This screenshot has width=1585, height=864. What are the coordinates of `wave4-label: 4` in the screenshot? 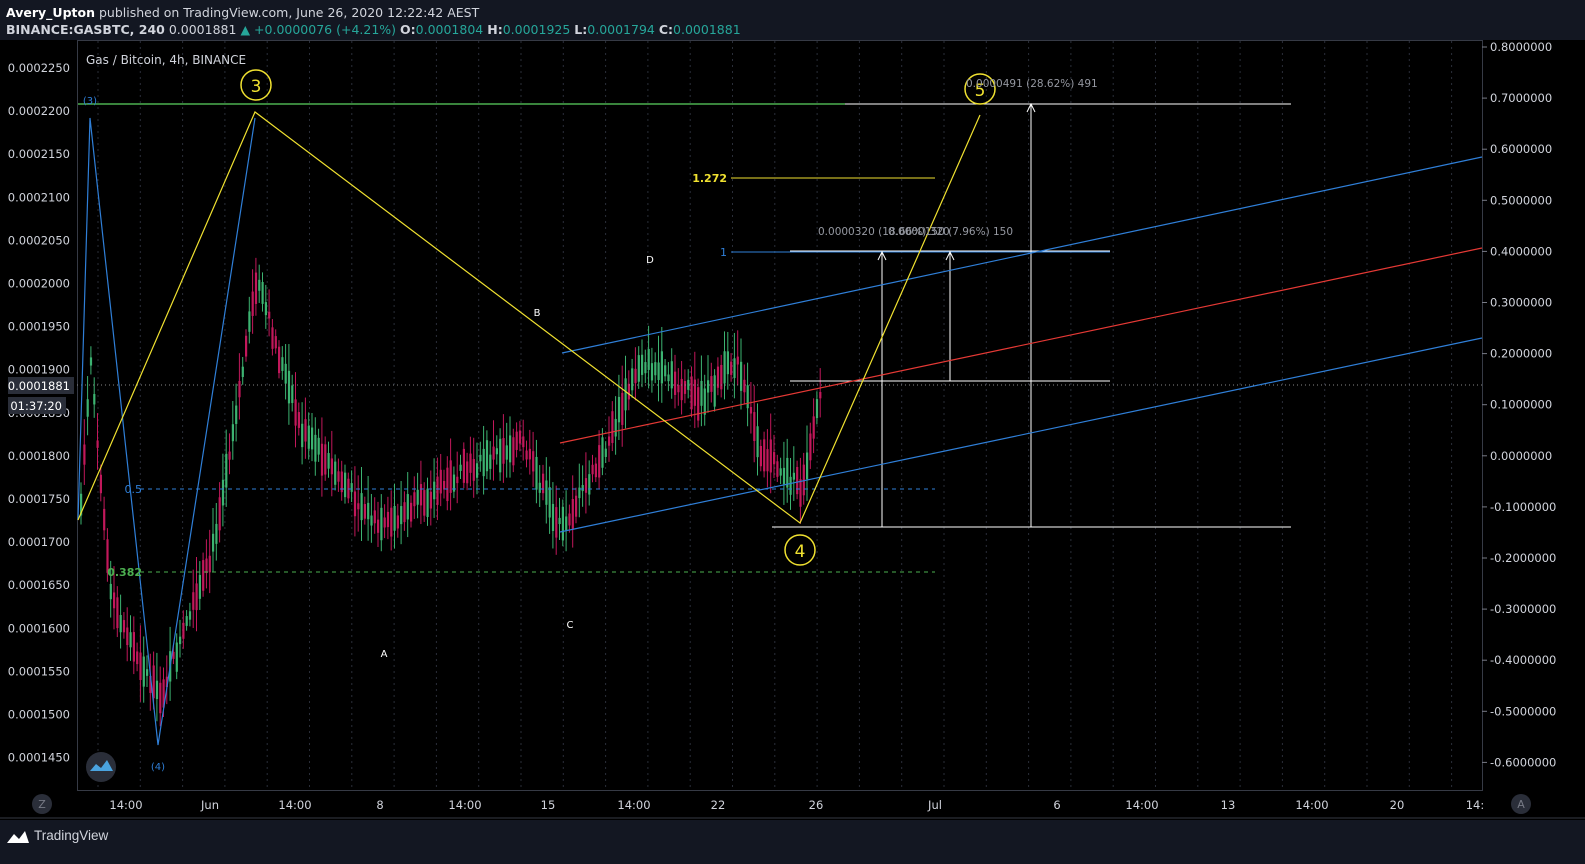 It's located at (800, 552).